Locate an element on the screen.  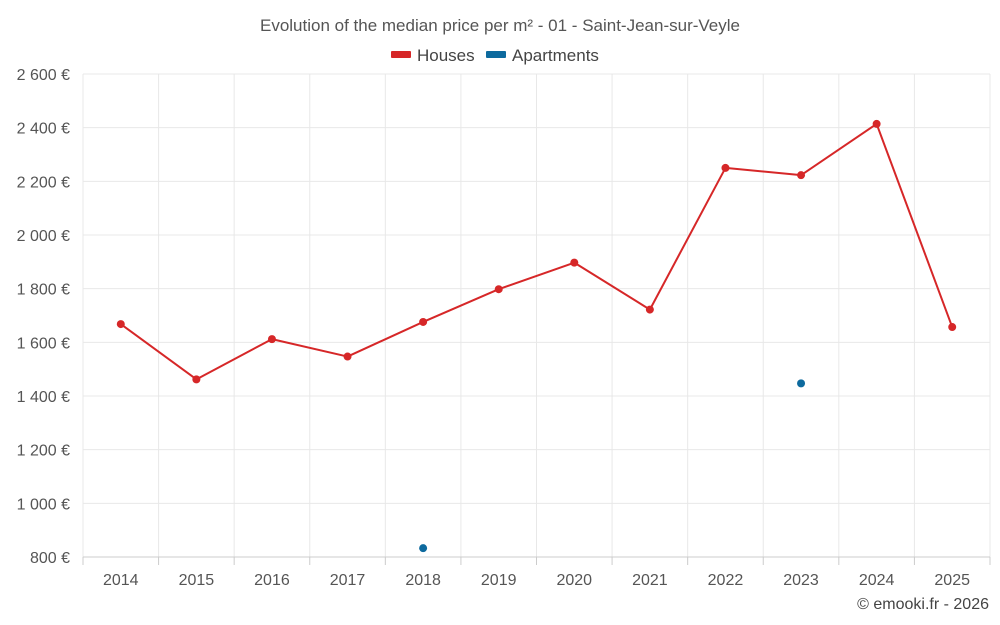
legend-label-apartments: Apartments is located at coordinates (555, 55).